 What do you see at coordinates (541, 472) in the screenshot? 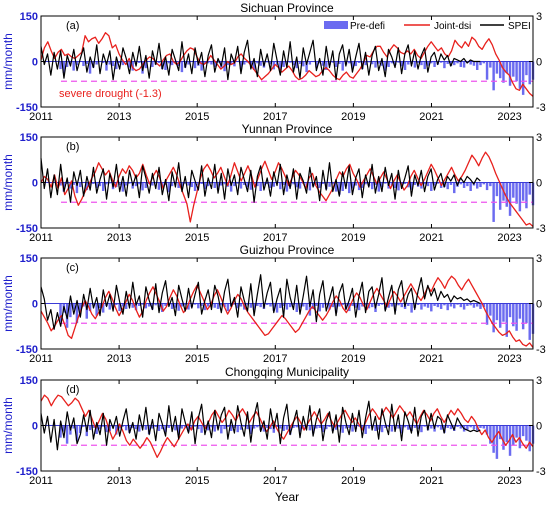
I see `right-tick-label: -3` at bounding box center [541, 472].